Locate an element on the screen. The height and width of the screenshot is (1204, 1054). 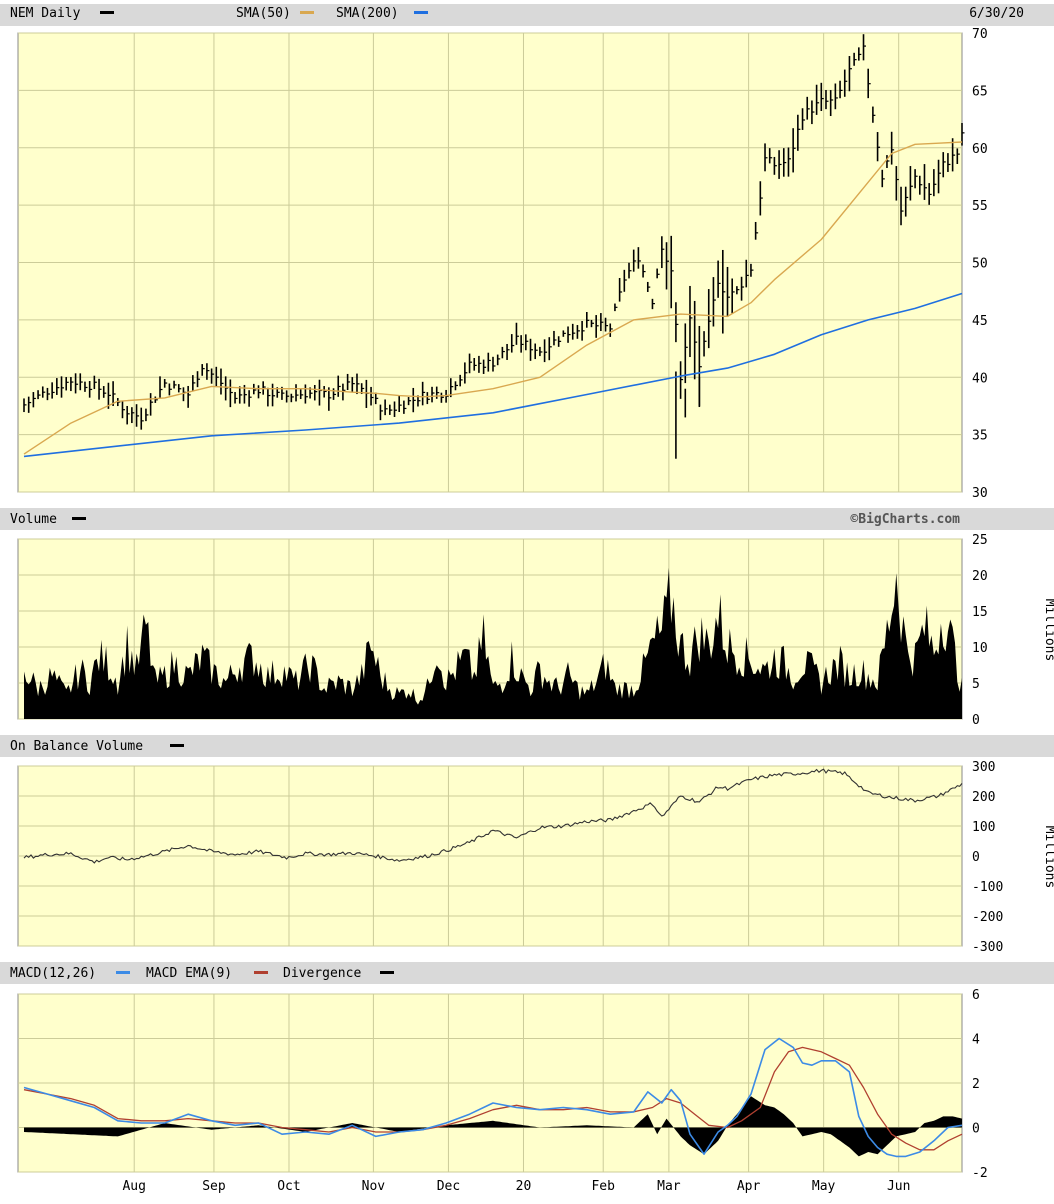
y-tick-label: 10 is located at coordinates (980, 648).